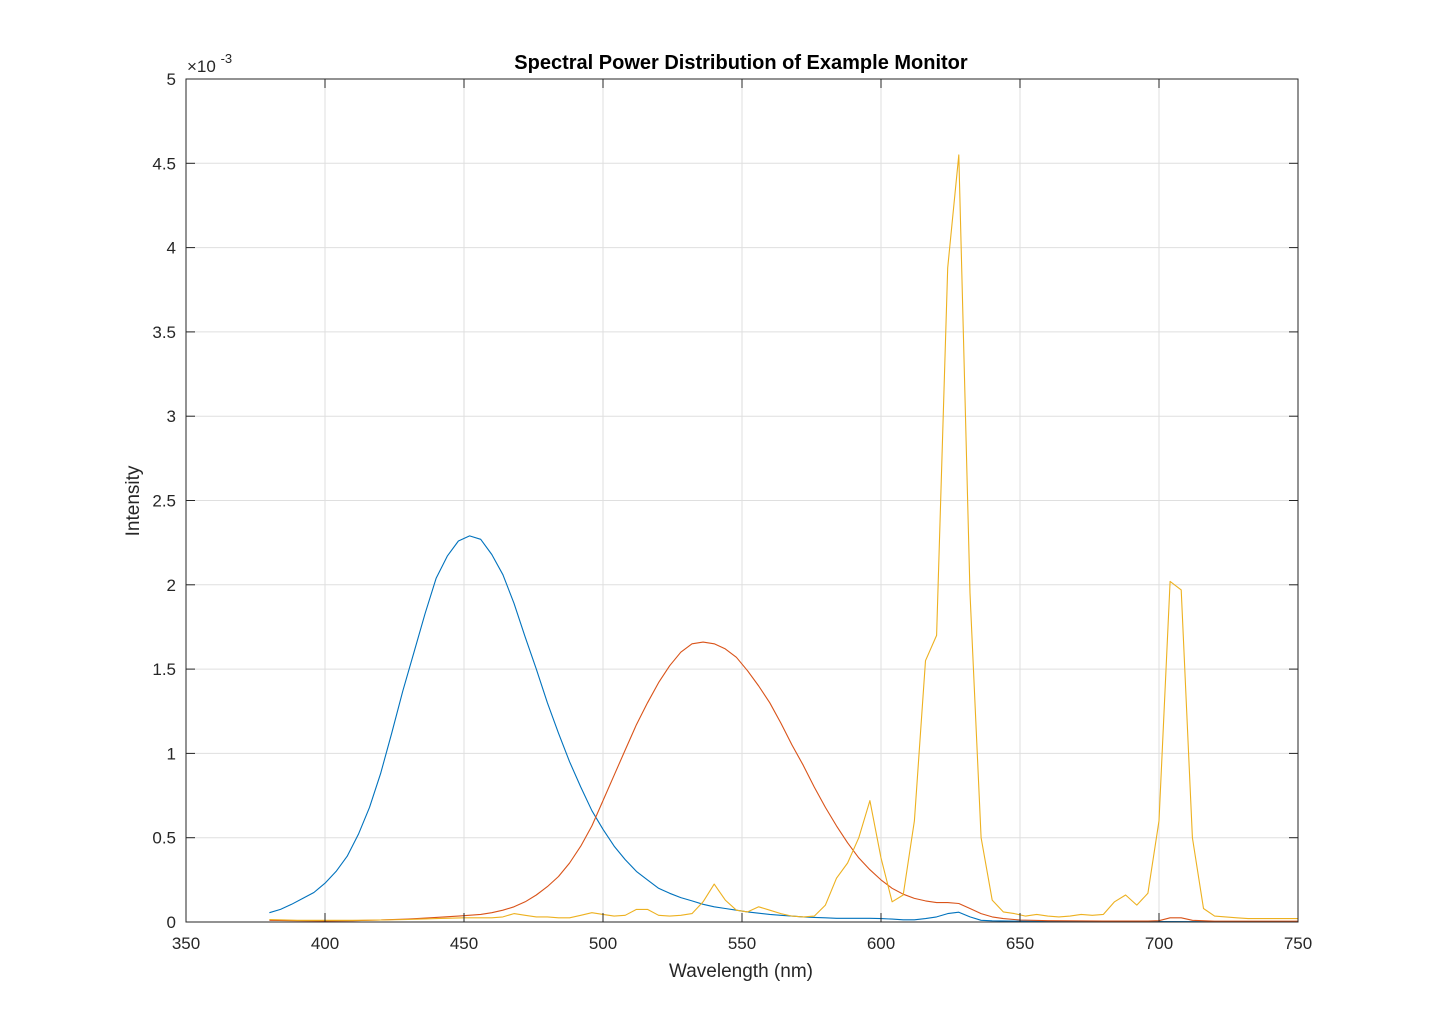  What do you see at coordinates (164, 332) in the screenshot?
I see `y-tick-label: 3.5` at bounding box center [164, 332].